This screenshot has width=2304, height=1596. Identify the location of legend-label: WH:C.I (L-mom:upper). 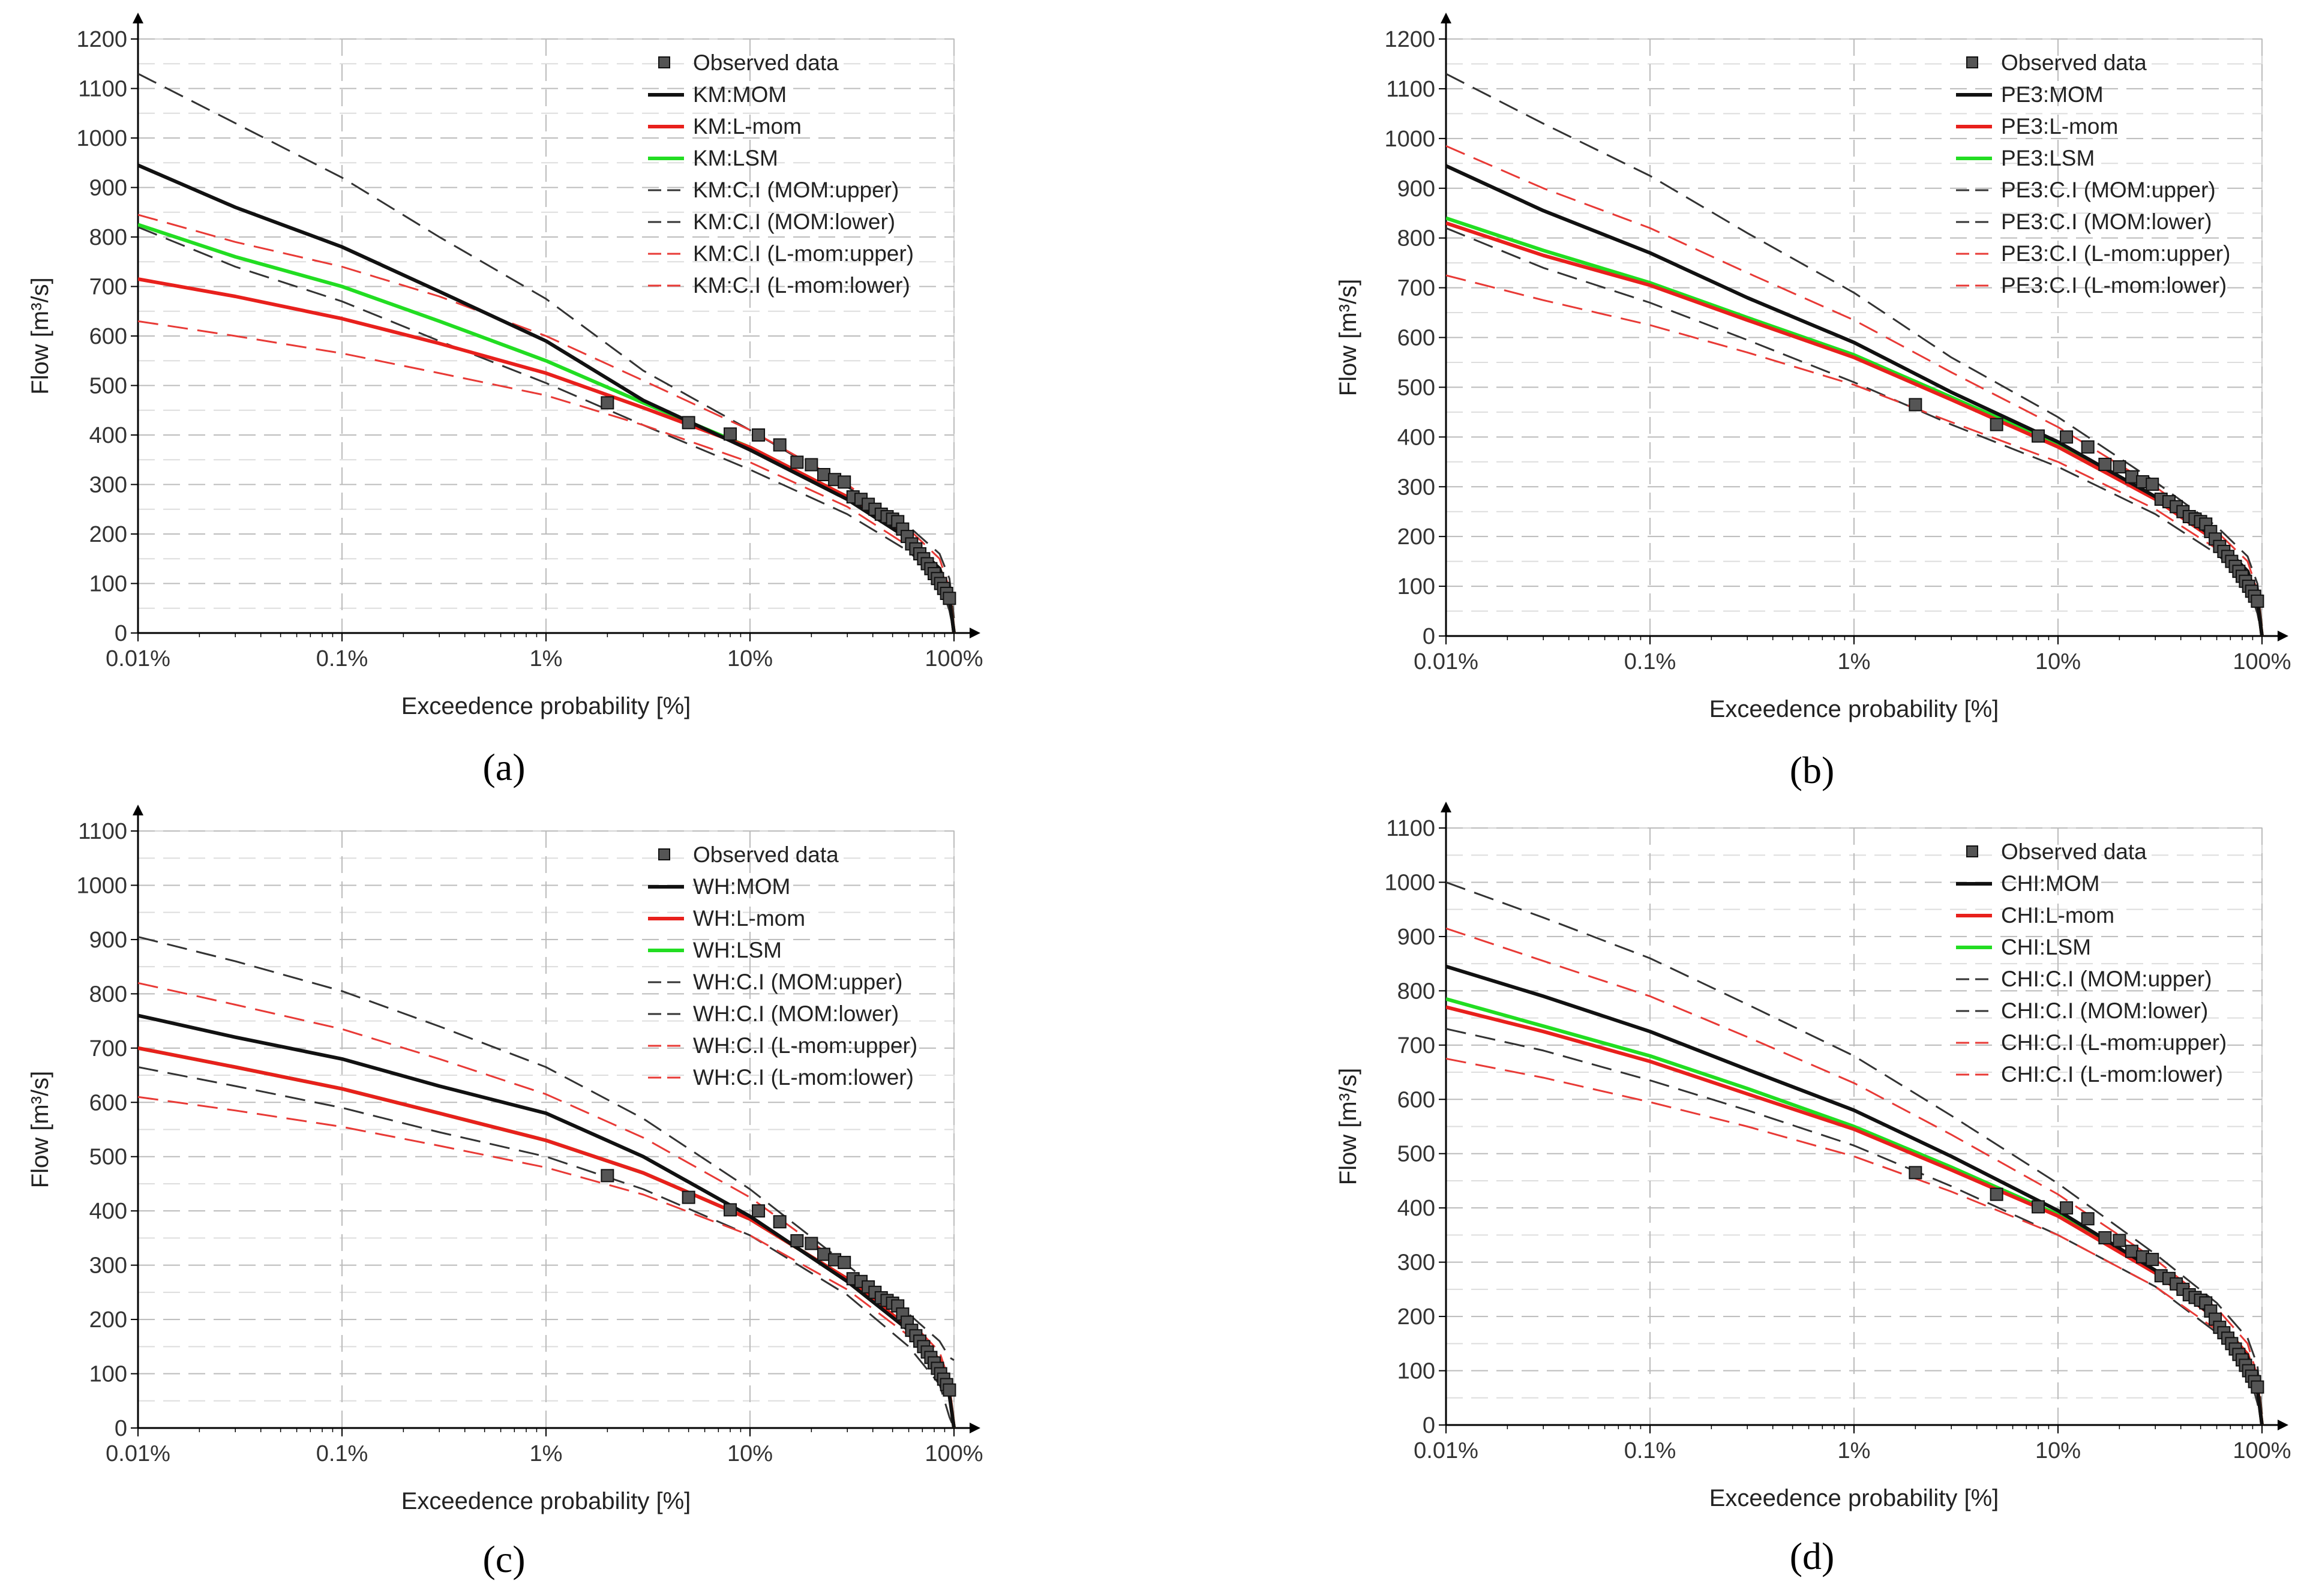
(805, 1045).